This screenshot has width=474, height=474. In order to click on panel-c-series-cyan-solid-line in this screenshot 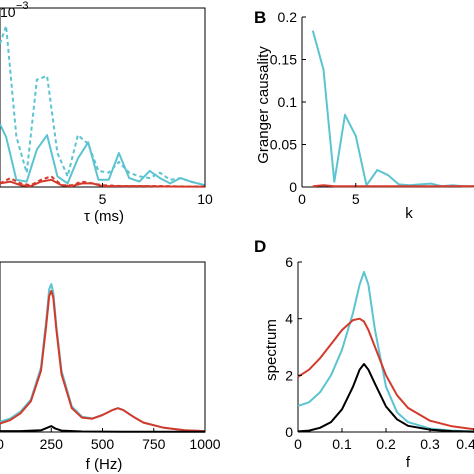, I will do `click(103, 358)`.